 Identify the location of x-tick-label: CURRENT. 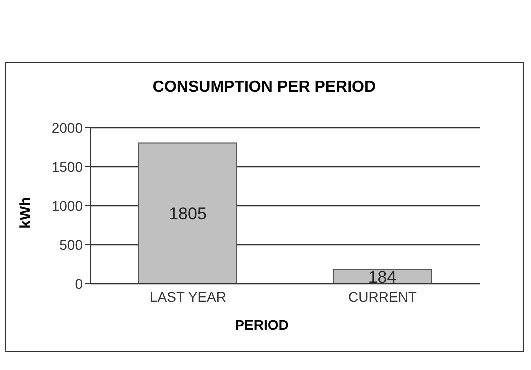
(383, 296).